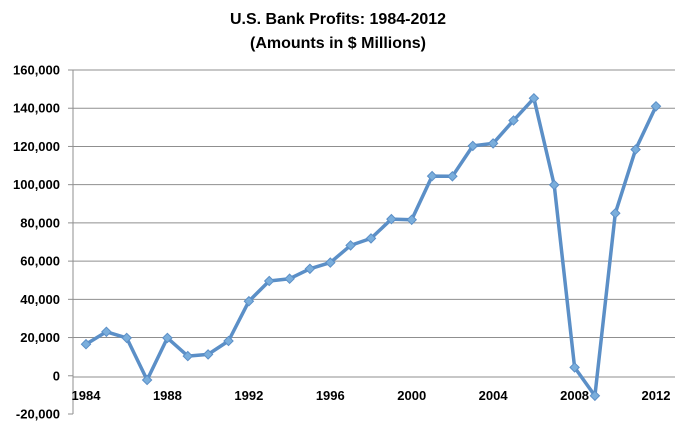 The width and height of the screenshot is (691, 447). Describe the element at coordinates (40, 222) in the screenshot. I see `y-tick-label: 80,000` at that location.